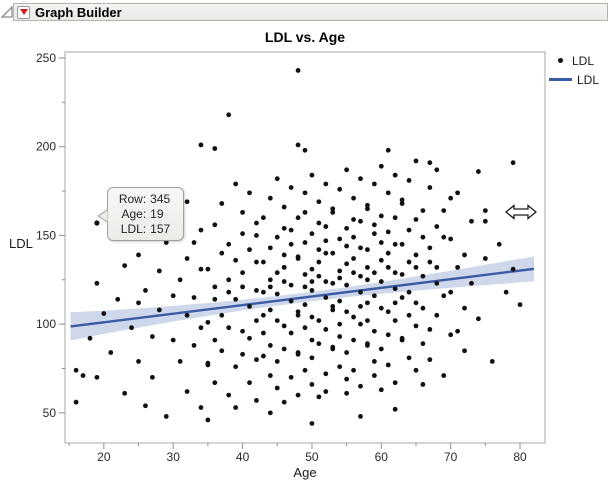  I want to click on x-tick-label: 80, so click(520, 457).